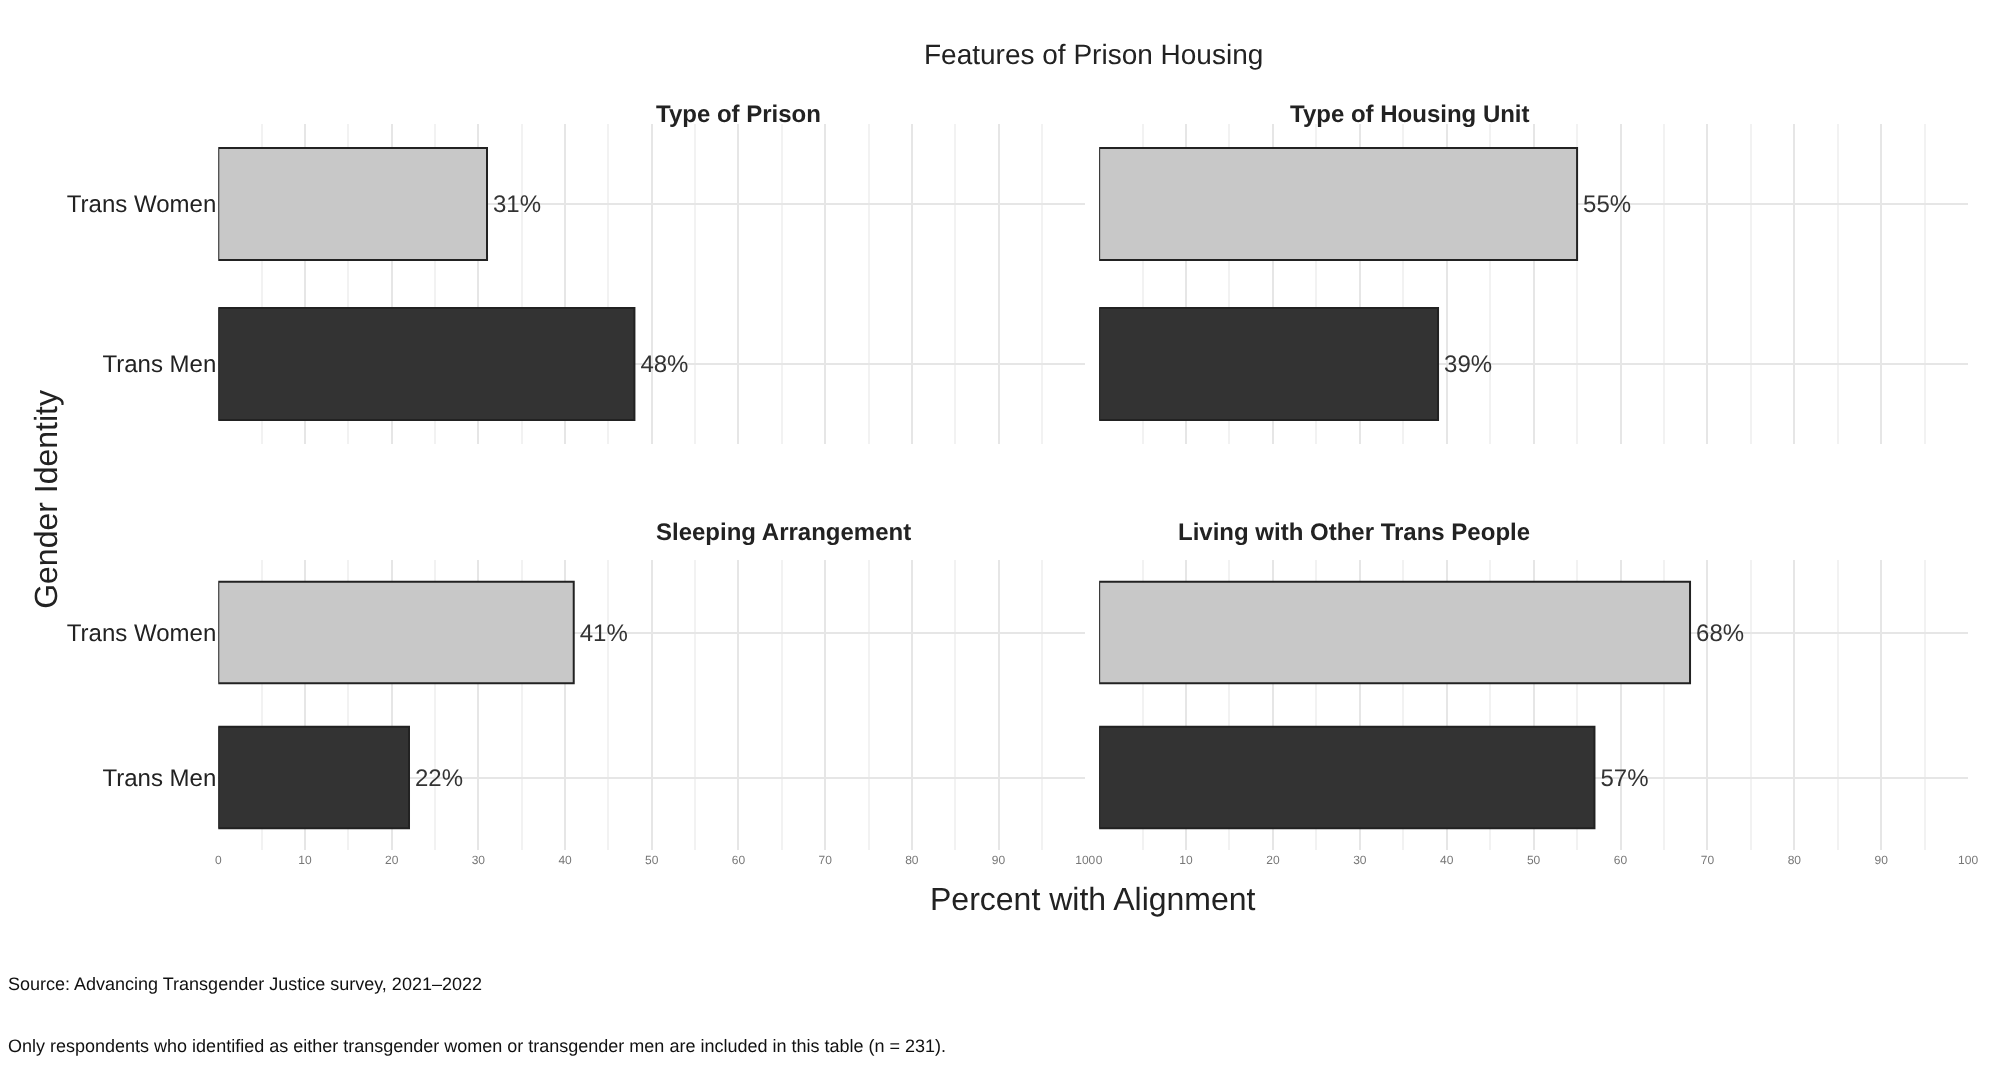 The image size is (1994, 1078). I want to click on data-label: 55%, so click(1607, 204).